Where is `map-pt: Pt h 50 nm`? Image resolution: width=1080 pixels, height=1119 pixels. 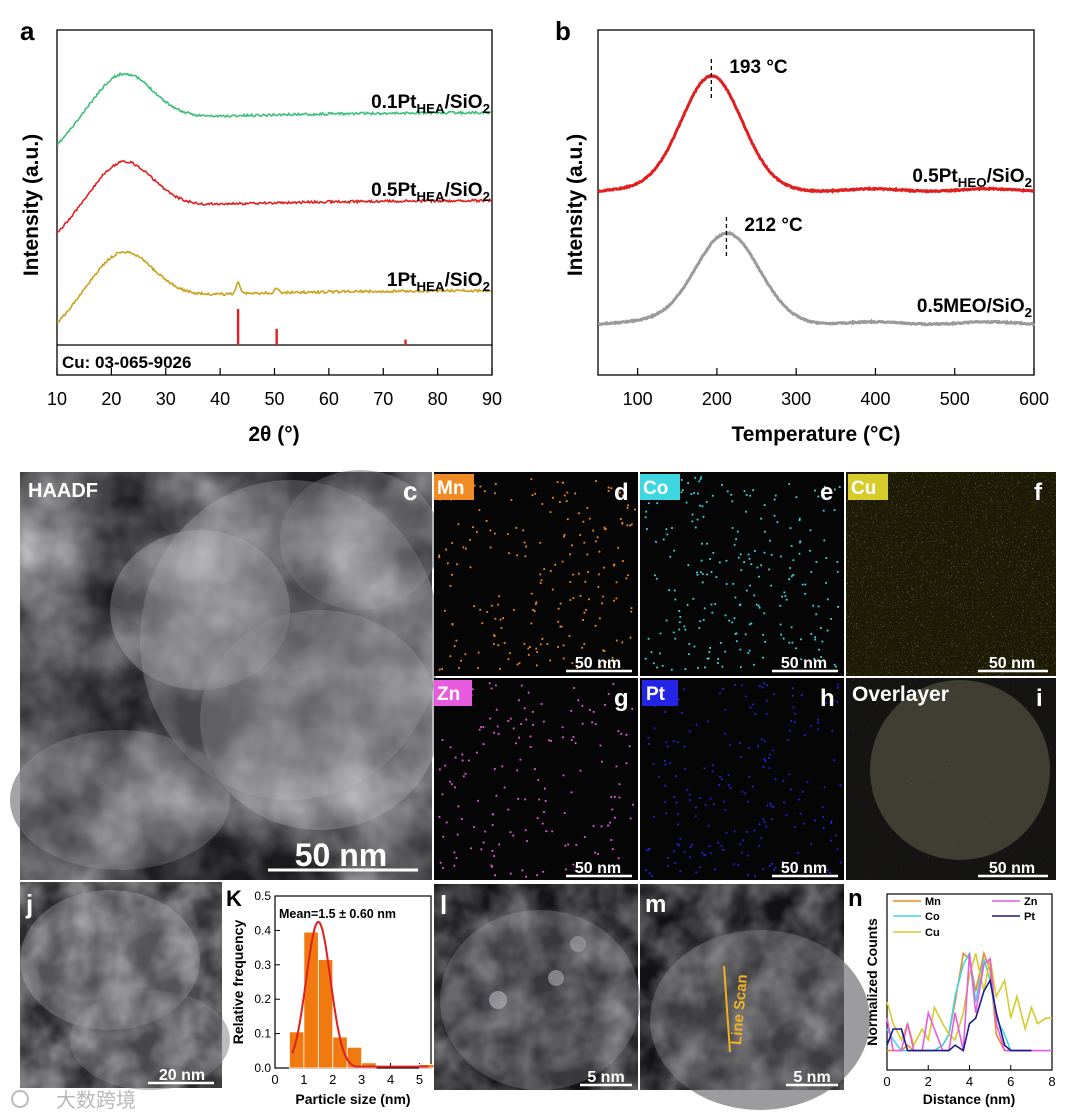 map-pt: Pt h 50 nm is located at coordinates (742, 779).